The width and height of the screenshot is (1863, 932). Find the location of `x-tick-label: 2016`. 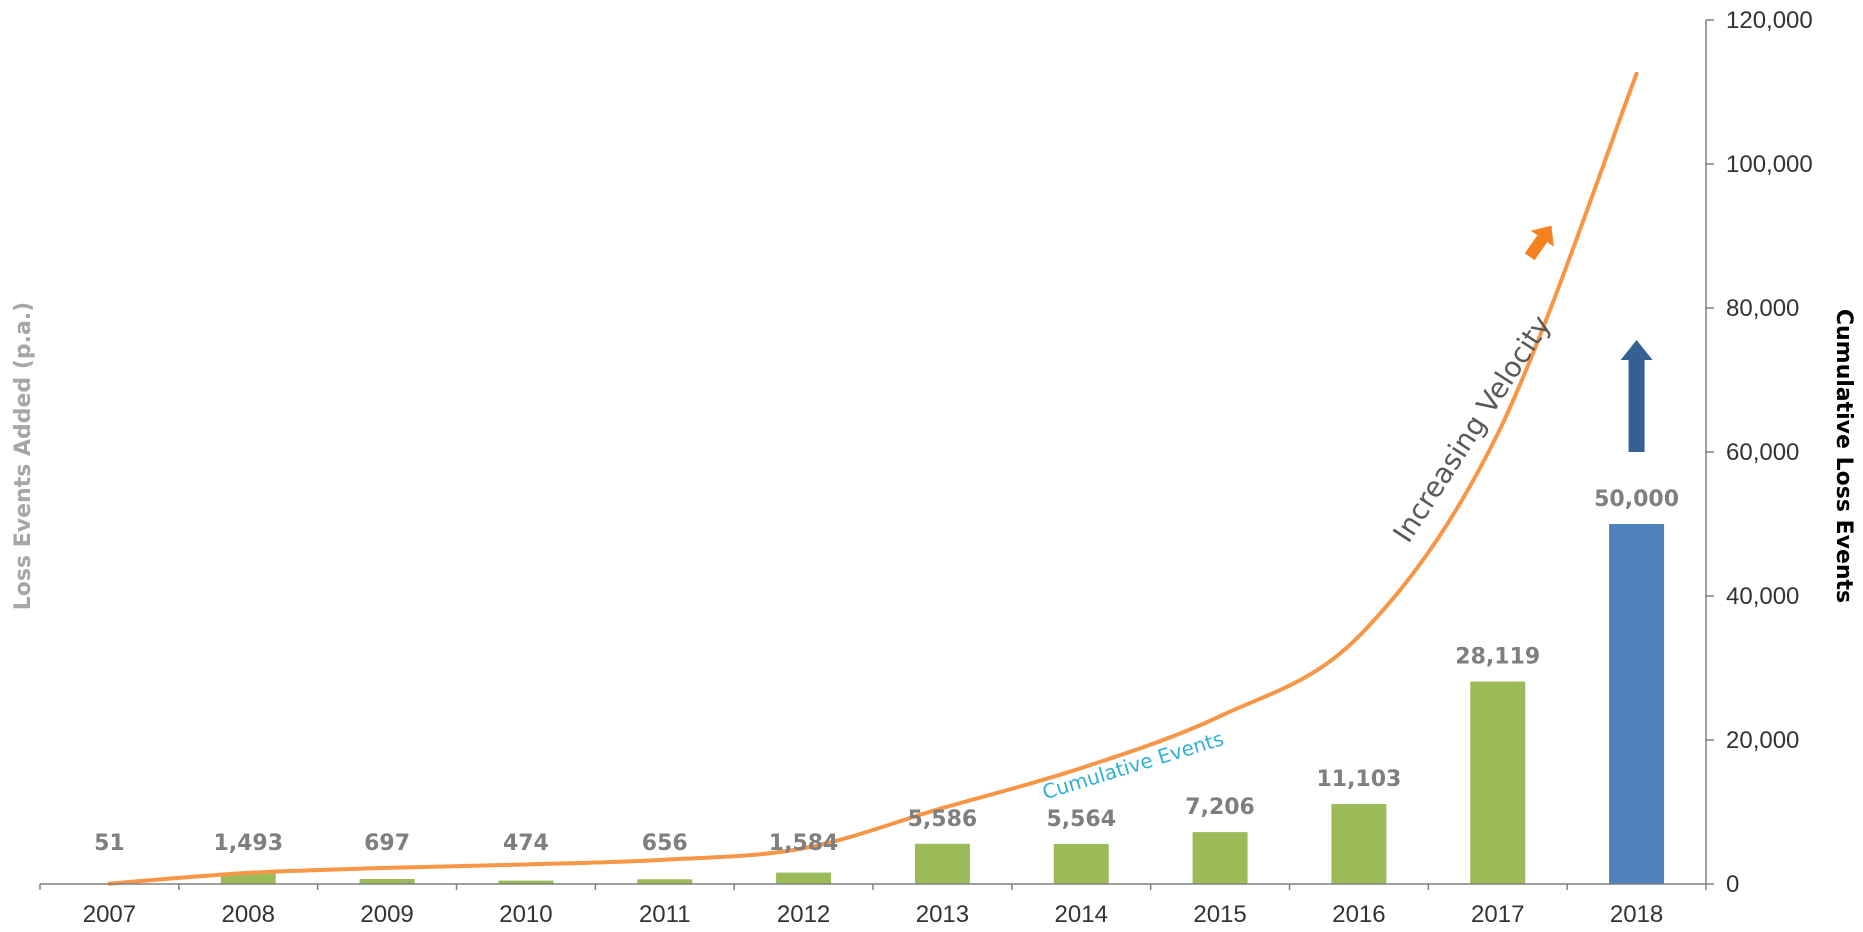

x-tick-label: 2016 is located at coordinates (1358, 914).